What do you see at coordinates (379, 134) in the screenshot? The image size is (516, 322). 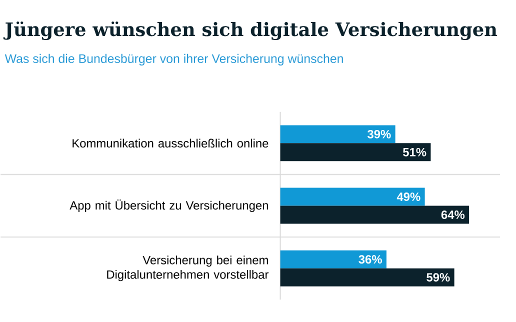 I see `data-label: 39%` at bounding box center [379, 134].